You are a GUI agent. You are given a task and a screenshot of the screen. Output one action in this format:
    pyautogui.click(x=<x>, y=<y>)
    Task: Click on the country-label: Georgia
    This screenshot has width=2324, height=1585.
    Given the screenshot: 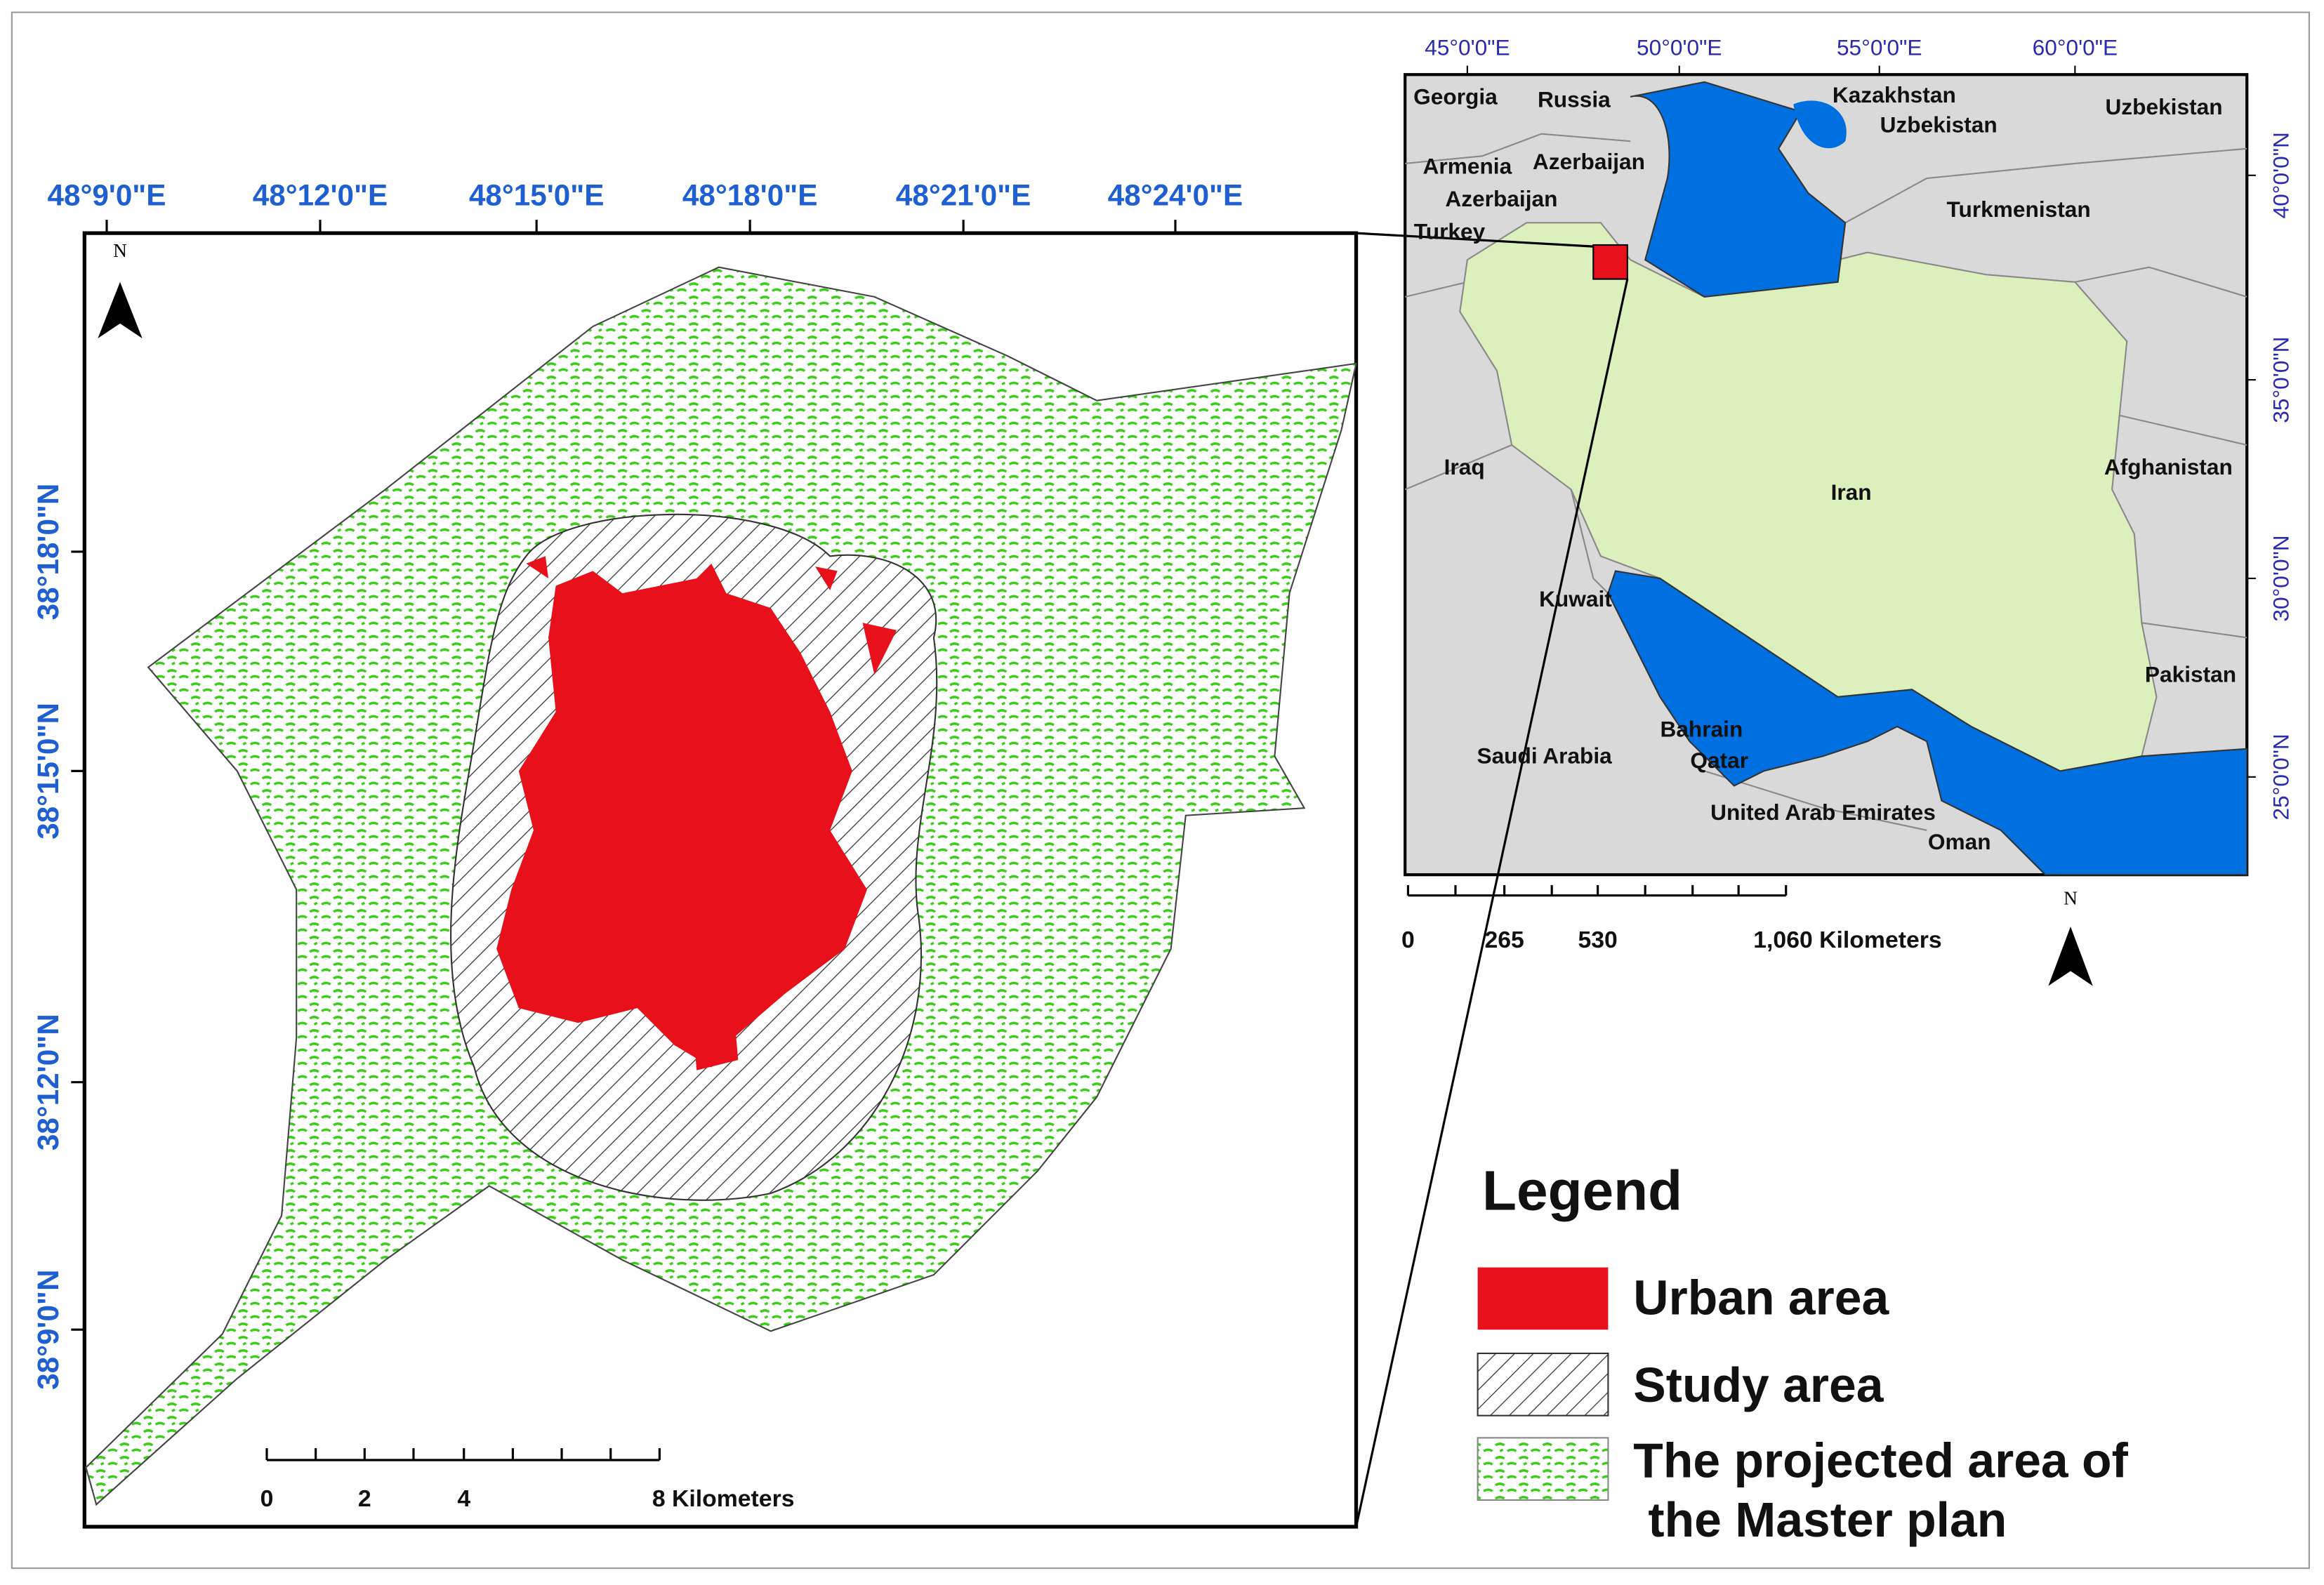 What is the action you would take?
    pyautogui.click(x=1455, y=96)
    